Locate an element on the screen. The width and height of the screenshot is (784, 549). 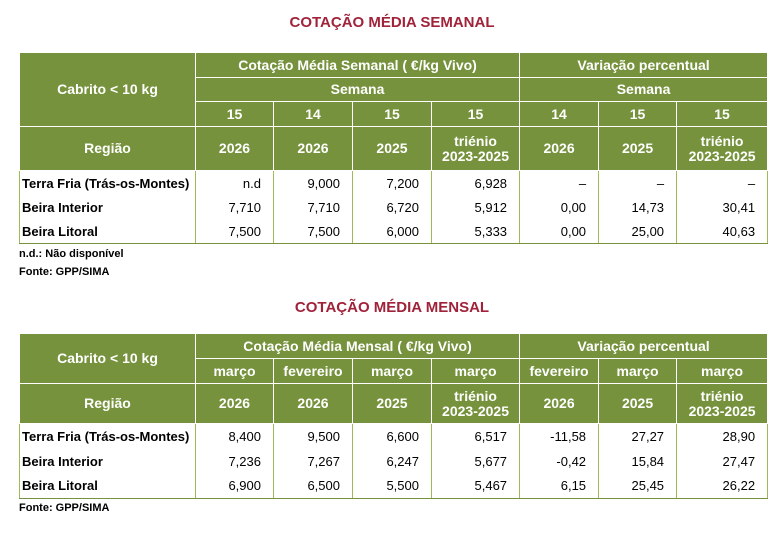
monthly-corner-bottom: Região is located at coordinates (107, 403).